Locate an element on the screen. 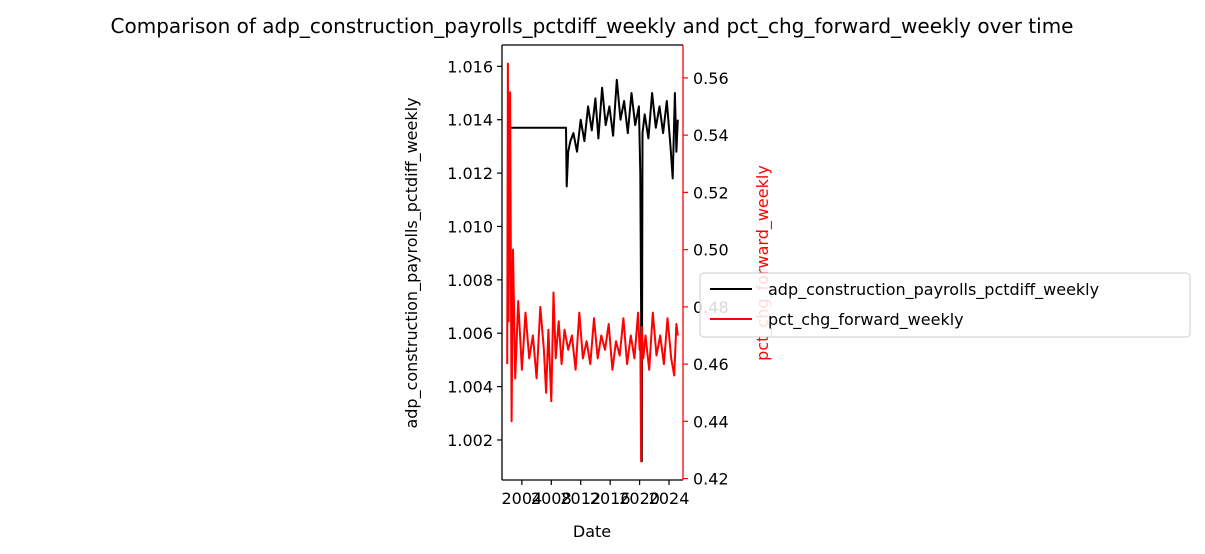 The height and width of the screenshot is (554, 1205). x-tick-label-2016: 2016 is located at coordinates (610, 498).